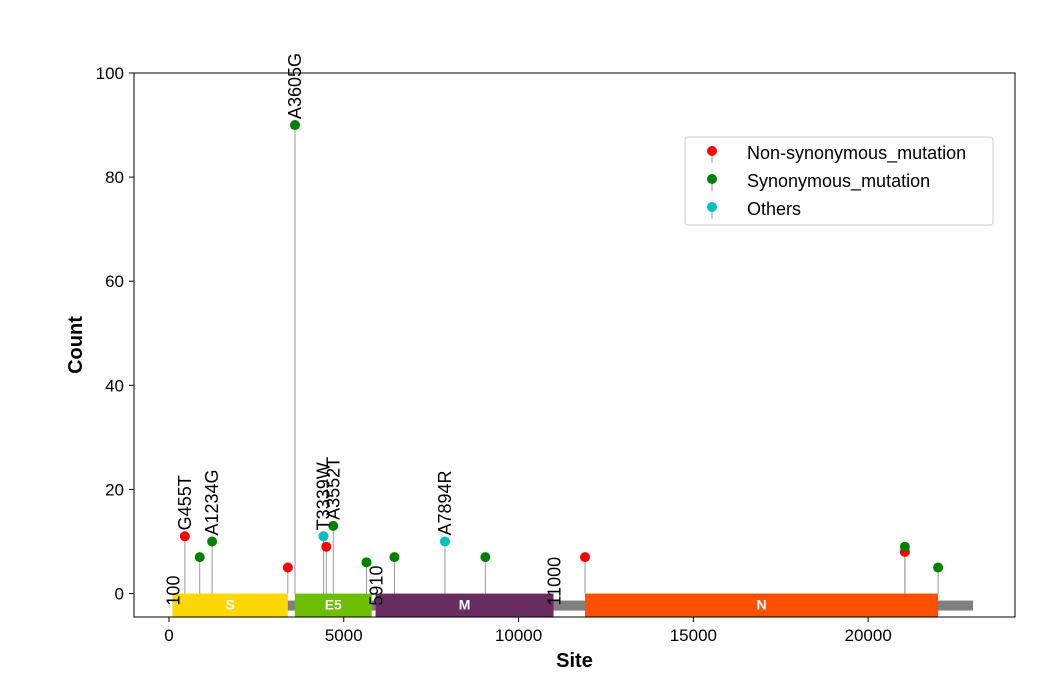 The height and width of the screenshot is (686, 1064). Describe the element at coordinates (115, 334) in the screenshot. I see `y-axis: 0 20 40 60 80 100` at that location.